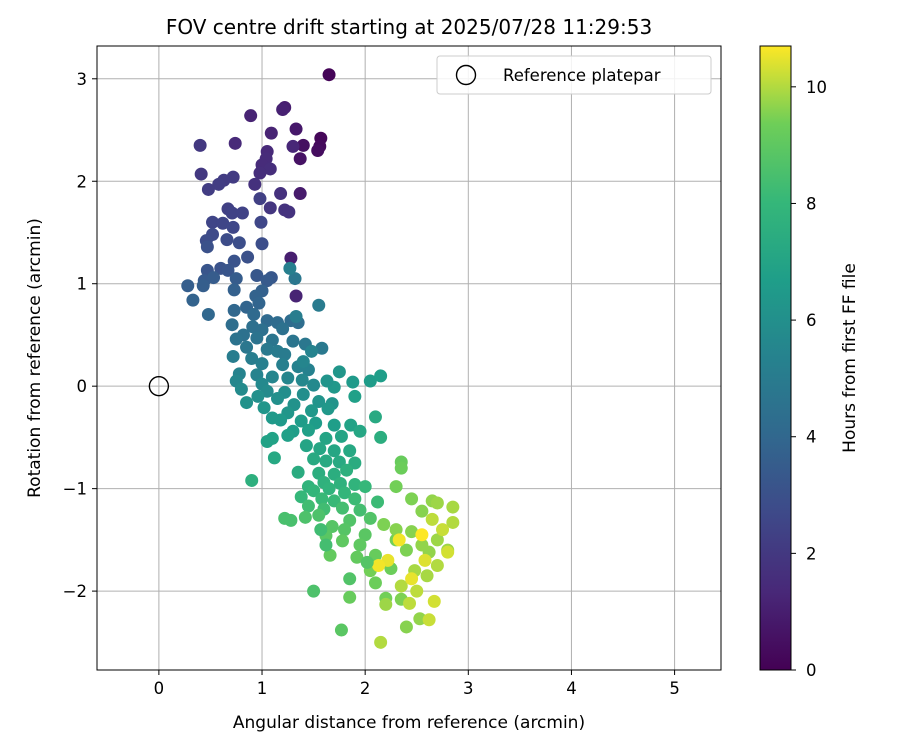 The height and width of the screenshot is (750, 900). I want to click on x-tick-label: 2, so click(365, 688).